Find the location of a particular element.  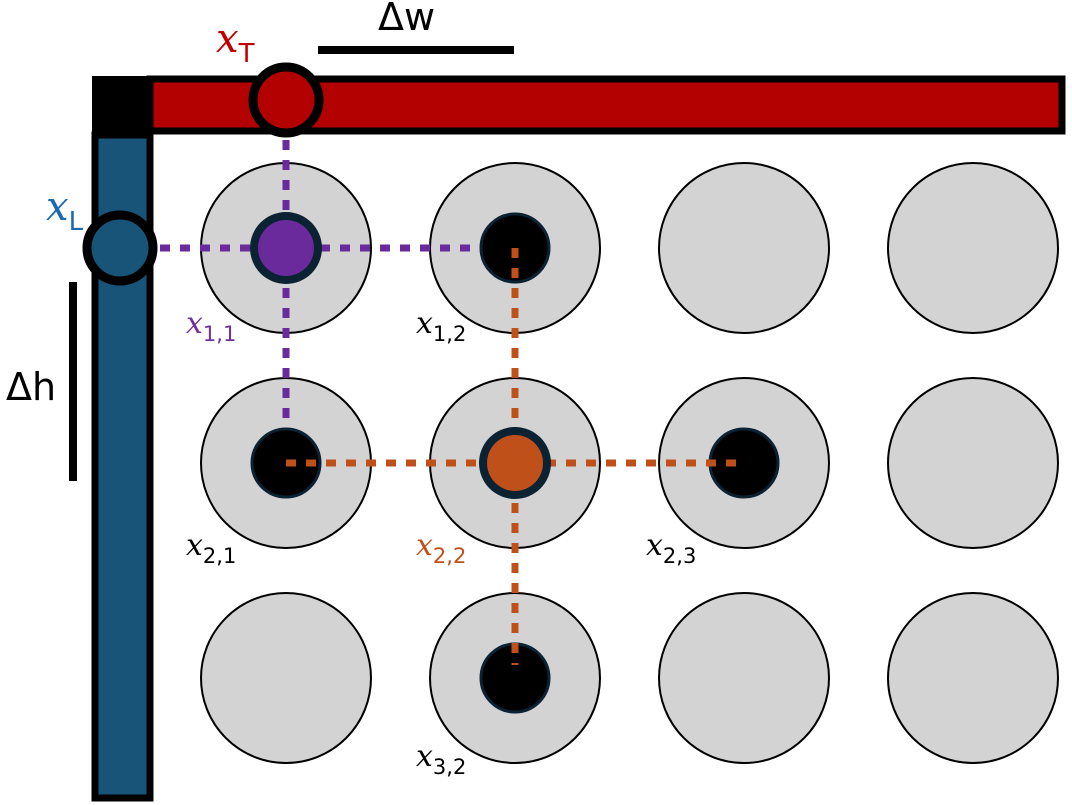

label-x-L-base: x is located at coordinates (57, 207).